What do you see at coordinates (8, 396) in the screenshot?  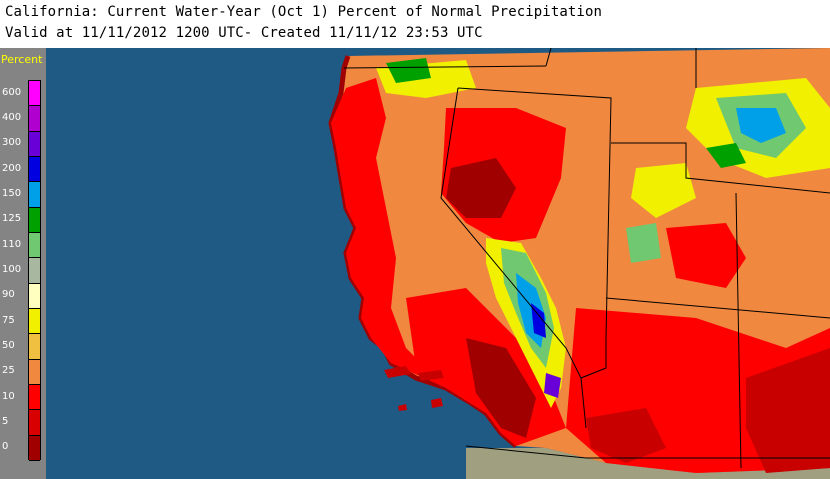 I see `legend-tick-10: 10` at bounding box center [8, 396].